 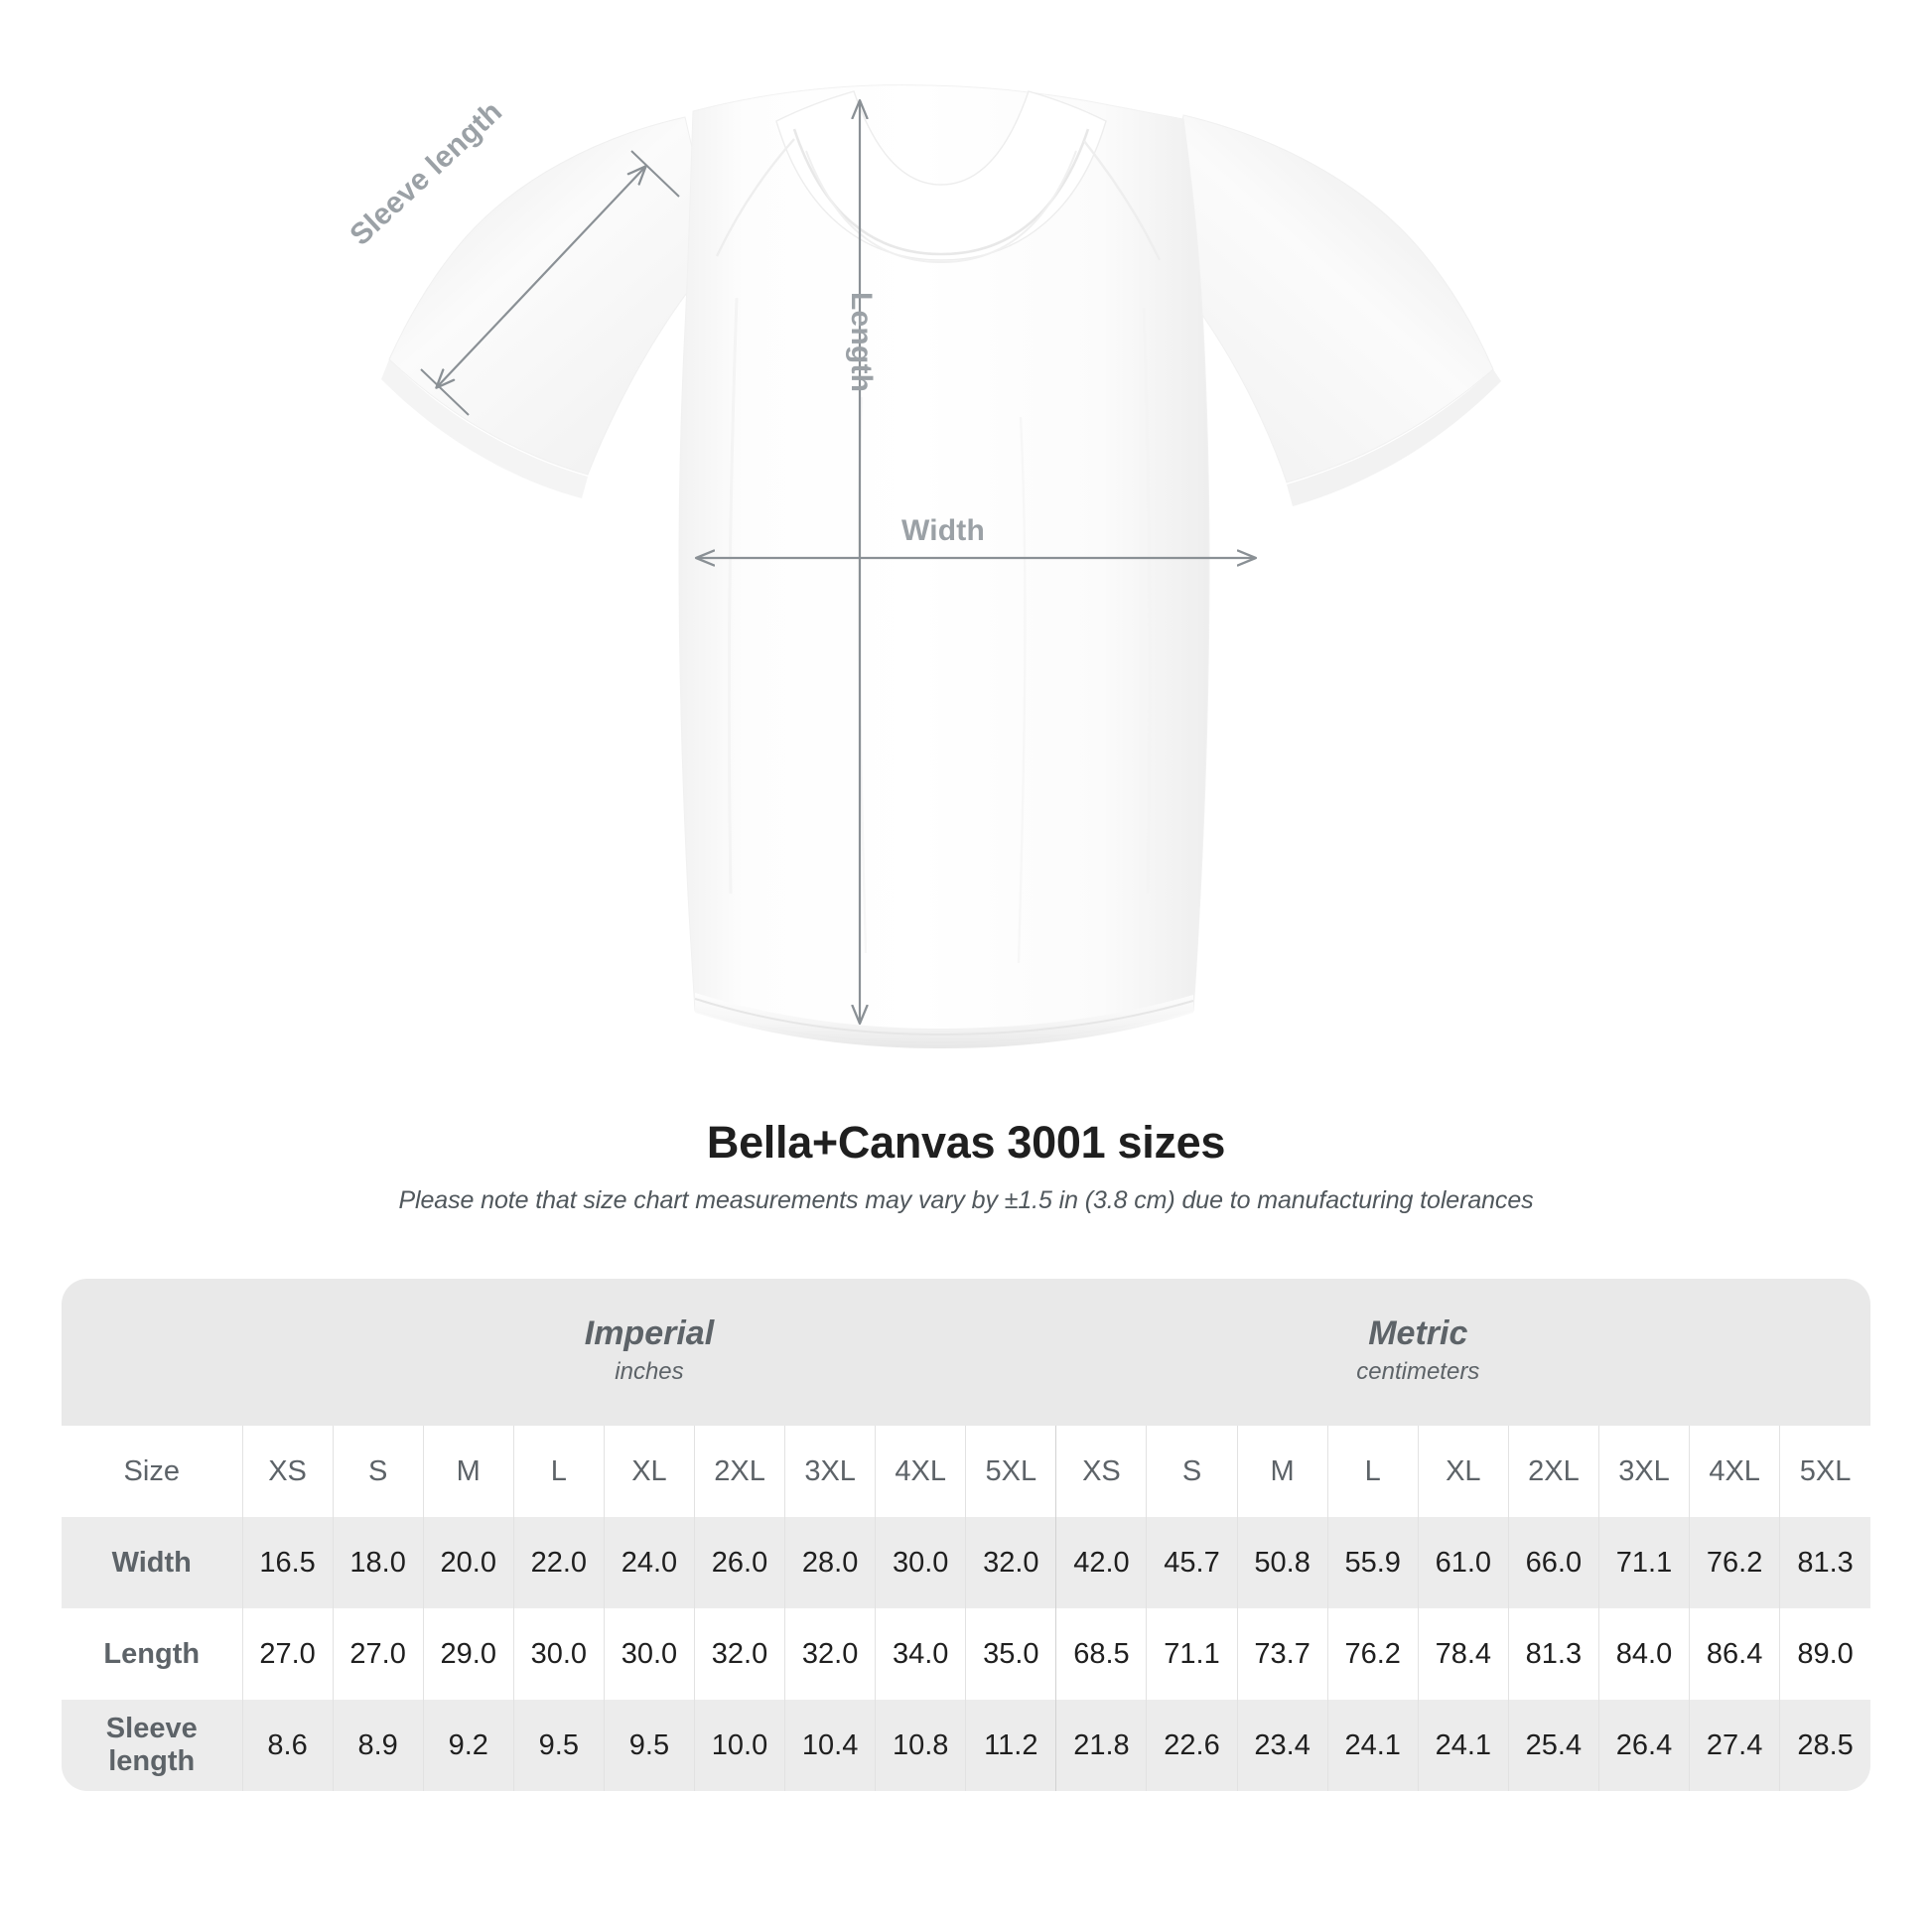 What do you see at coordinates (1463, 1563) in the screenshot?
I see `table-cell: 61.0` at bounding box center [1463, 1563].